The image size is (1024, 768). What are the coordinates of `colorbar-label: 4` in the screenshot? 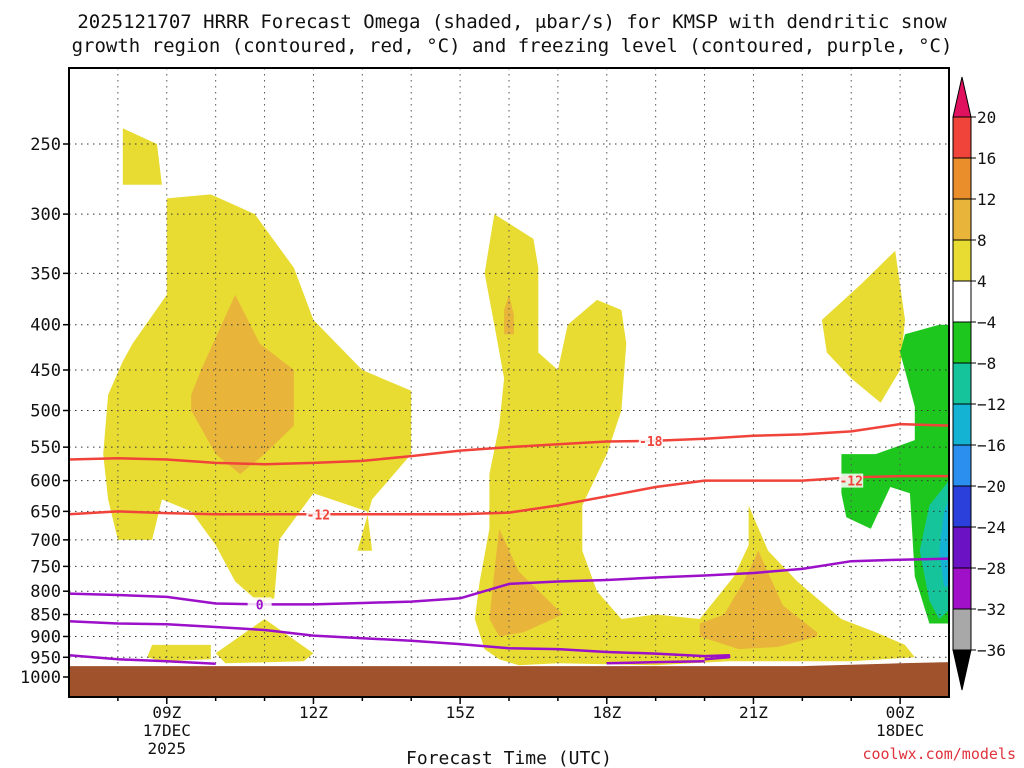 It's located at (982, 281).